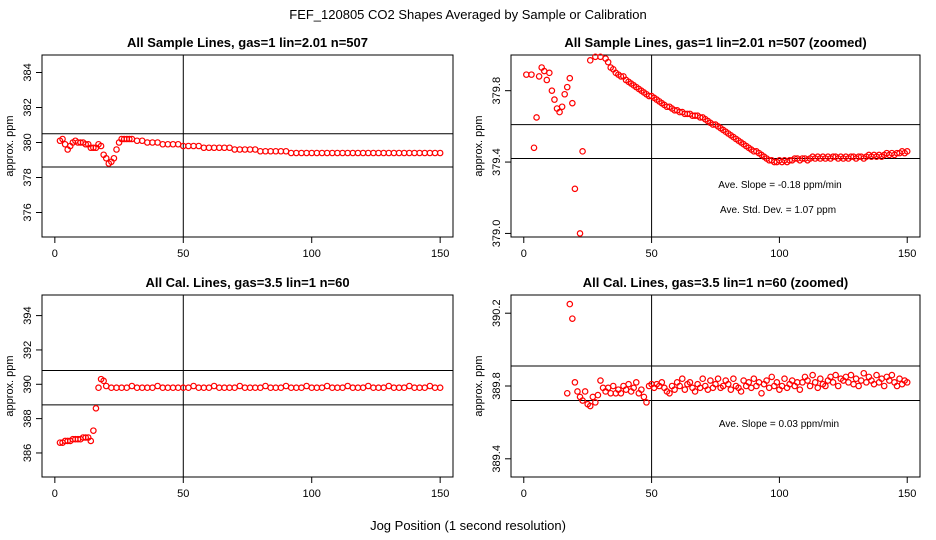  What do you see at coordinates (28, 350) in the screenshot?
I see `y-tick-label: 392` at bounding box center [28, 350].